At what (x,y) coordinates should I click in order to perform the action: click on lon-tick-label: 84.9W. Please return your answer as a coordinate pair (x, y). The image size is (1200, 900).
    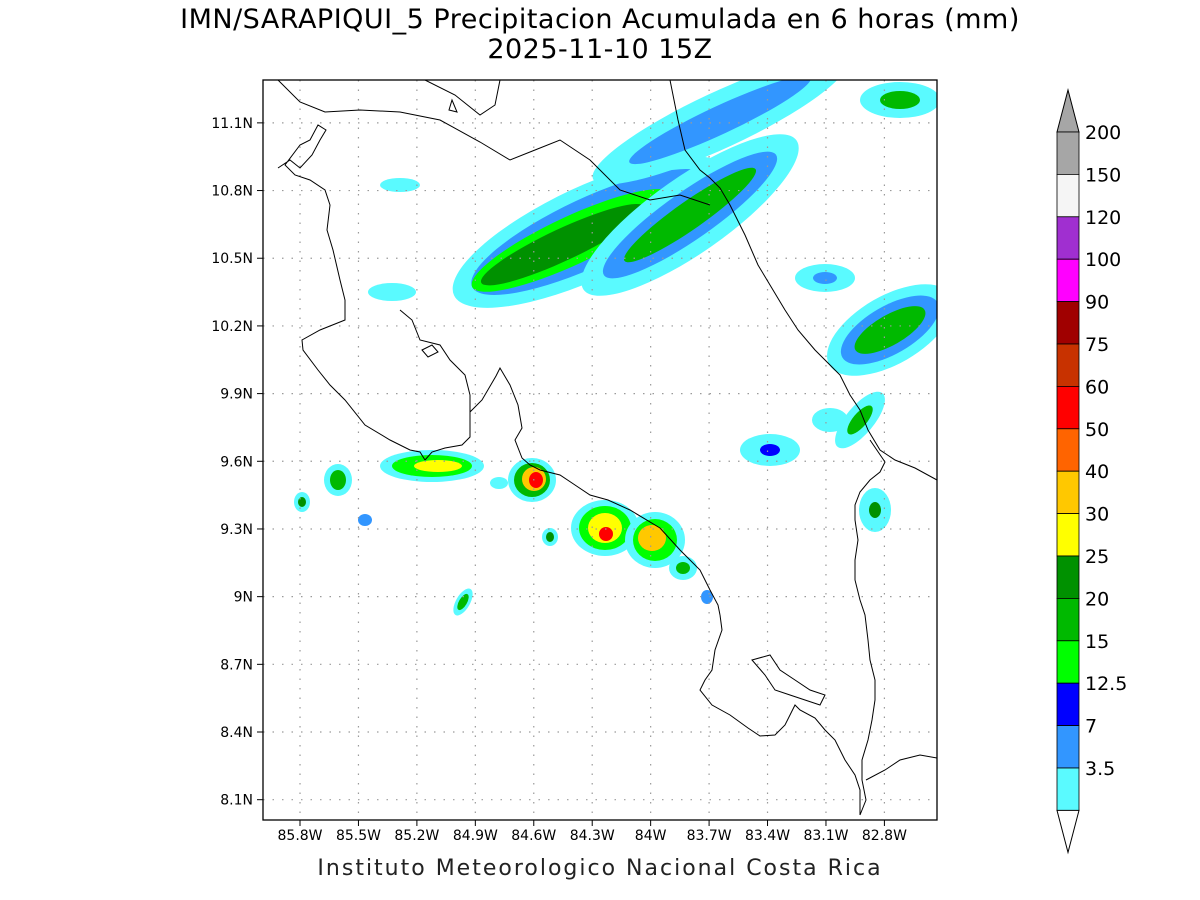
    Looking at the image, I should click on (475, 836).